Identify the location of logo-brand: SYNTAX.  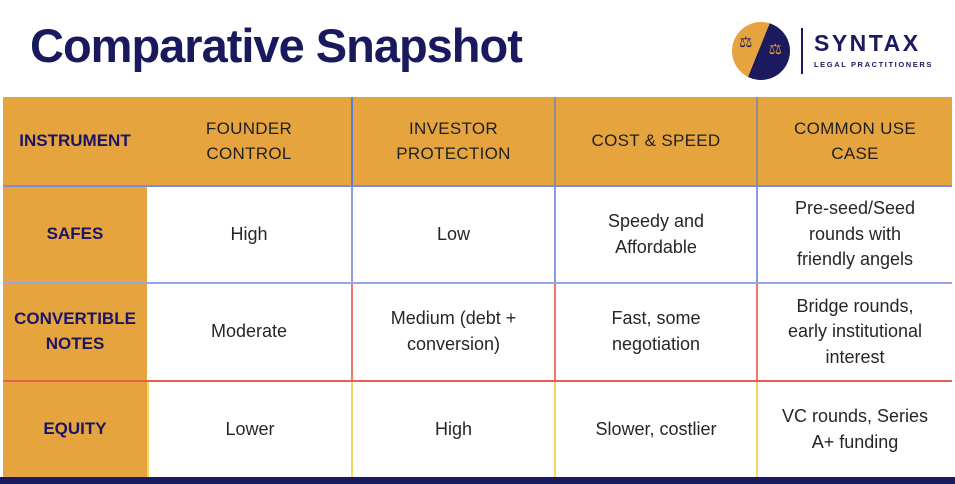
(867, 43).